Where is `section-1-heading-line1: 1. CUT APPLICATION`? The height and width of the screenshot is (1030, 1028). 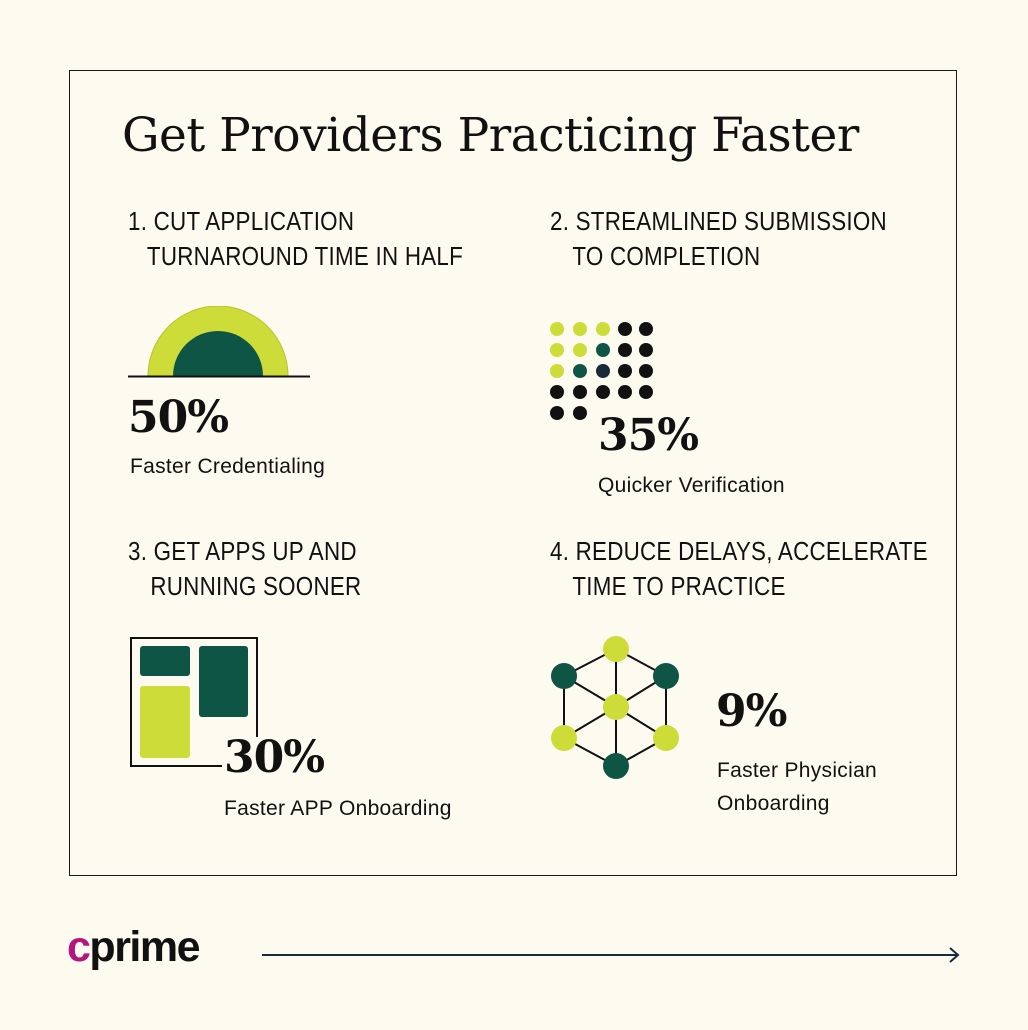 section-1-heading-line1: 1. CUT APPLICATION is located at coordinates (241, 221).